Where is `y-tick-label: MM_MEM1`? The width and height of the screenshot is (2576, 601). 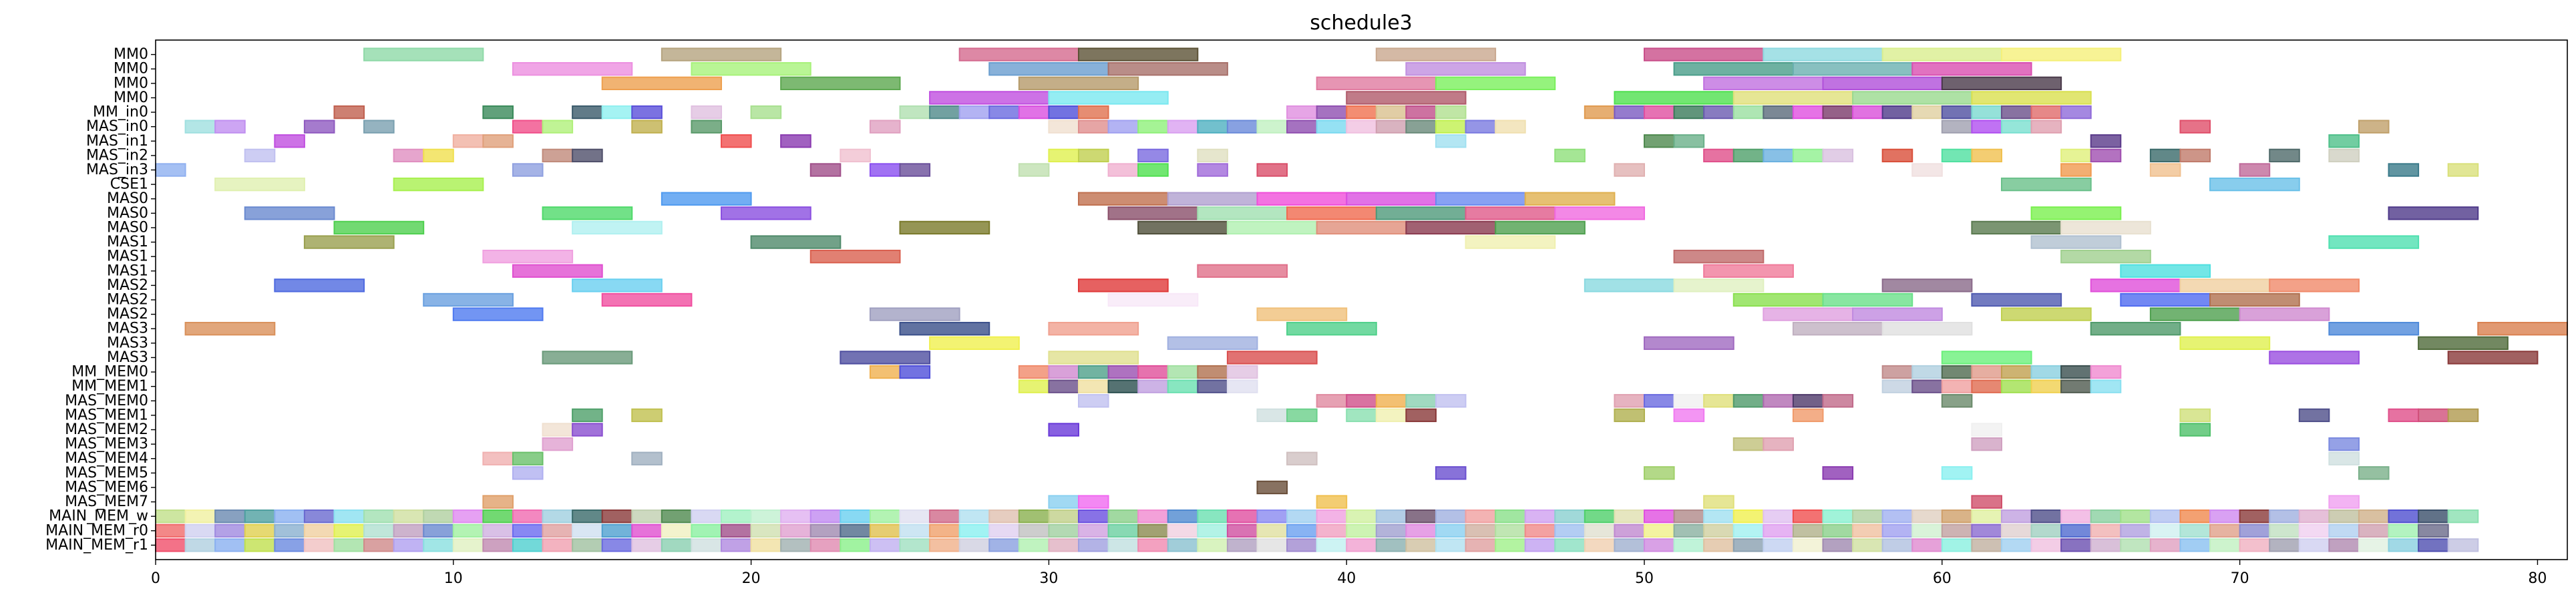 y-tick-label: MM_MEM1 is located at coordinates (109, 387).